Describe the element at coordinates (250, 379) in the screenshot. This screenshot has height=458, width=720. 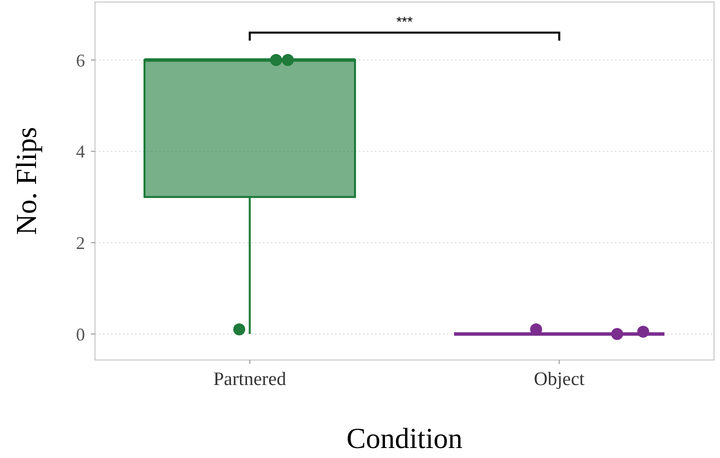
I see `x-tick-label: Partnered` at that location.